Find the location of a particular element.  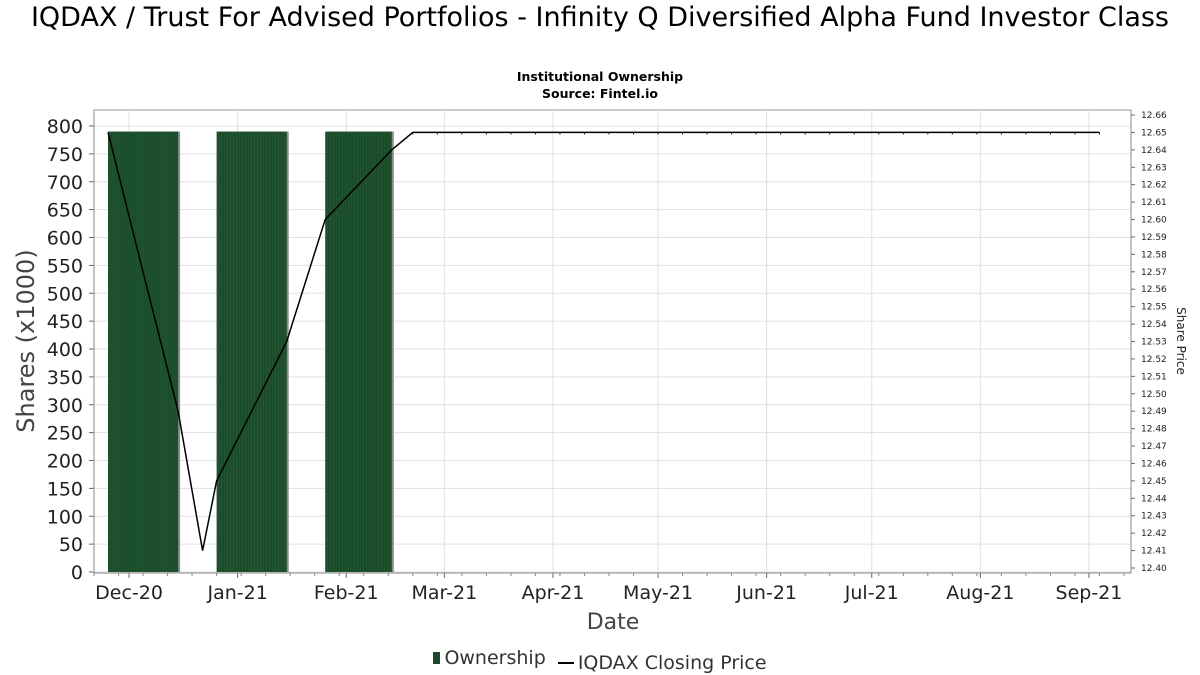

y2-tick-label: 12.44 is located at coordinates (1154, 499).